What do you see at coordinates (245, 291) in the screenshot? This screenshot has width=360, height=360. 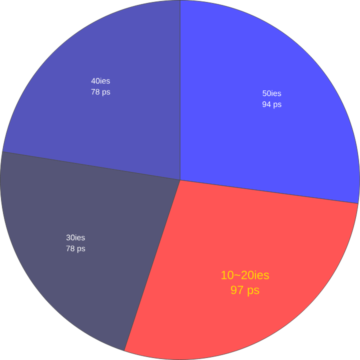 I see `data-label: 97 ps` at bounding box center [245, 291].